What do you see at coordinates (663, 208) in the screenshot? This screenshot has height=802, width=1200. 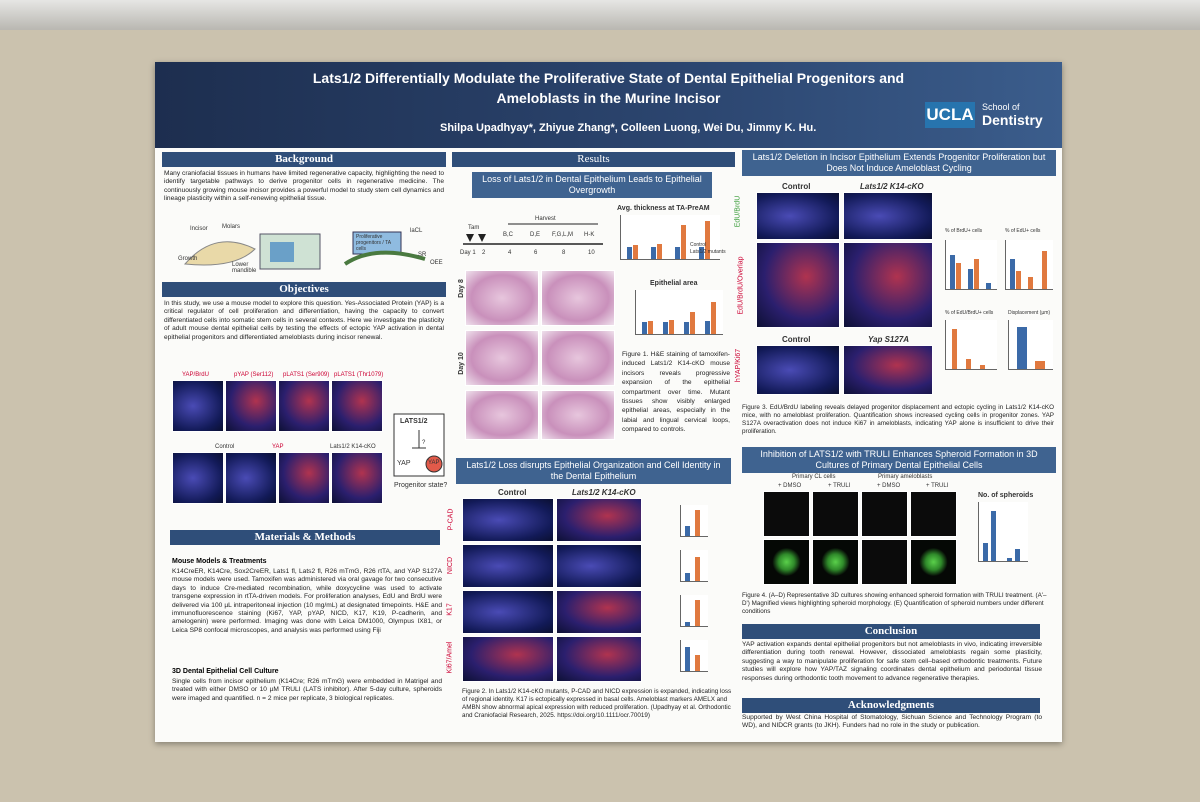 I see `chart-title: Avg. thickness at TA-PreAM` at bounding box center [663, 208].